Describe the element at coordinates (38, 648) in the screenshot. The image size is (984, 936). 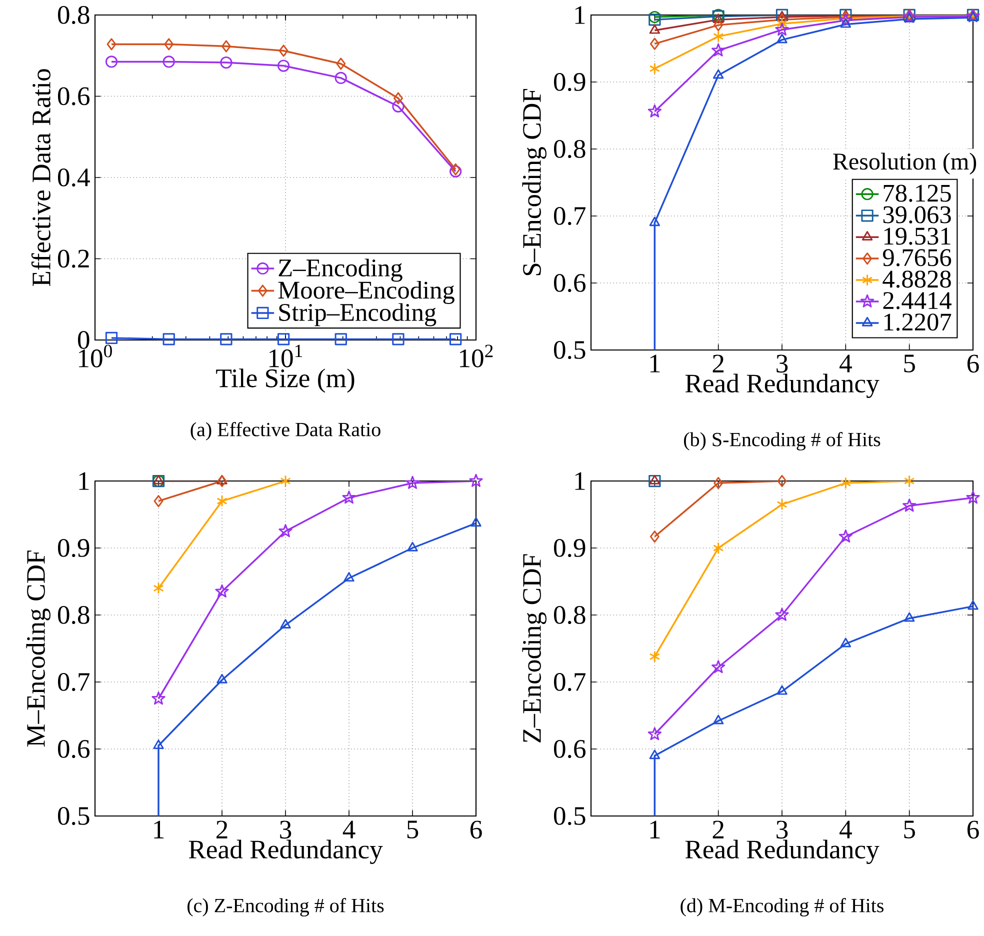
I see `y-axis-title: M–Encoding CDF` at that location.